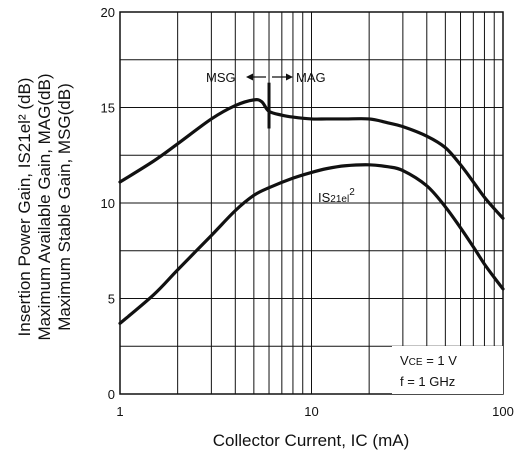  Describe the element at coordinates (427, 381) in the screenshot. I see `freq-condition: f = 1 GHz` at that location.